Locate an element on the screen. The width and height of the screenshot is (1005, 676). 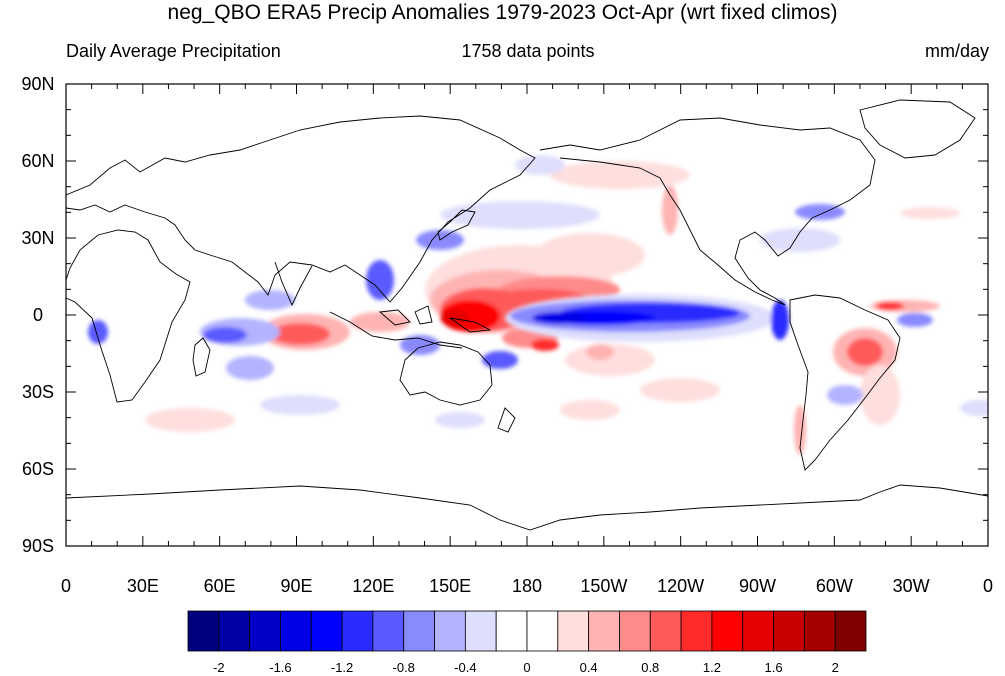
colorbar-label: 0 is located at coordinates (526, 667).